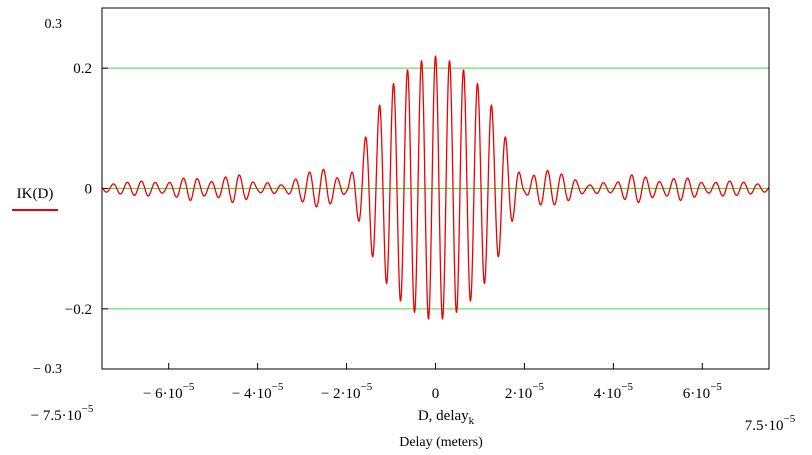 The width and height of the screenshot is (812, 455). I want to click on x-axis-title: Delay (meters), so click(441, 442).